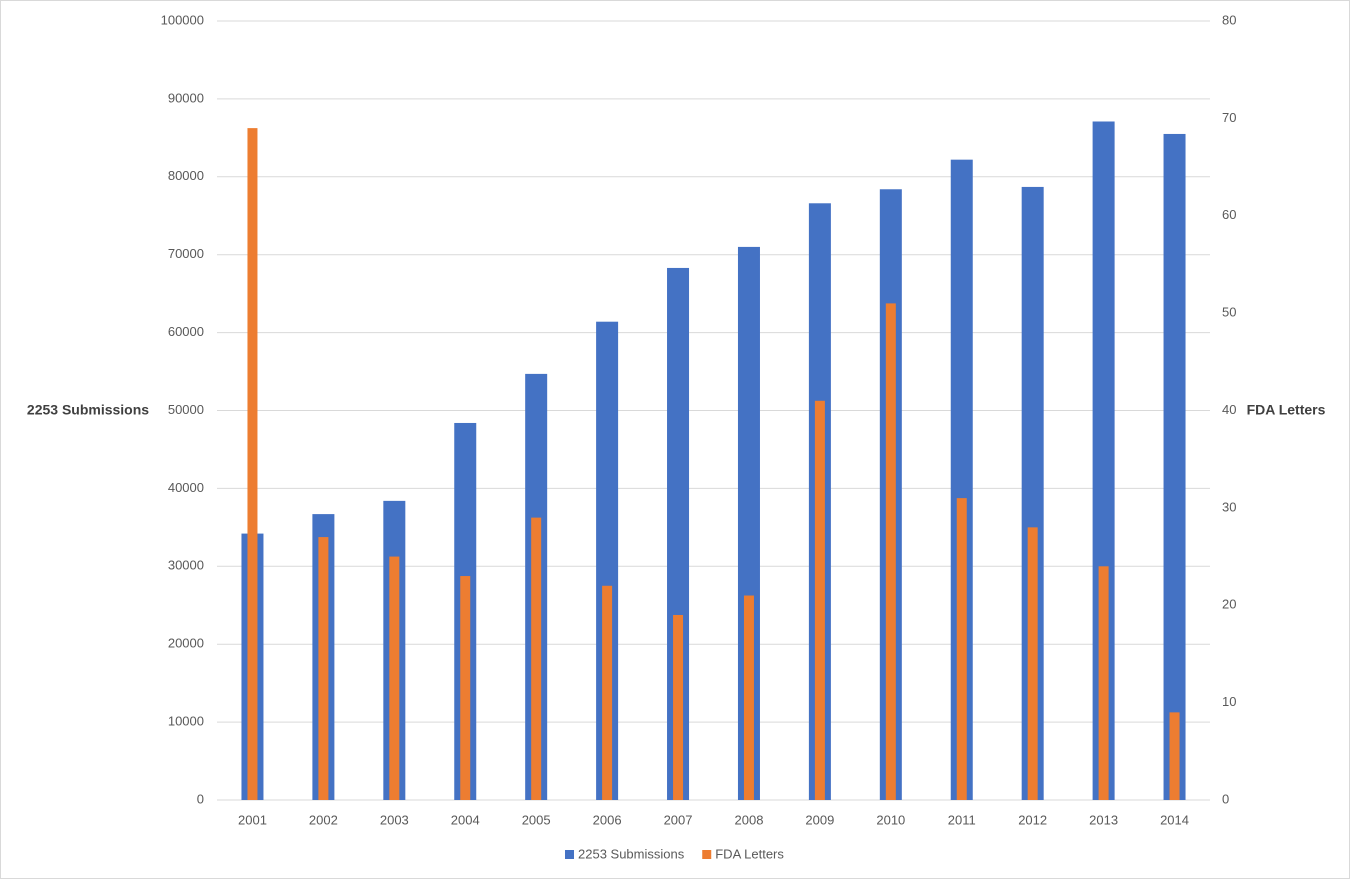  What do you see at coordinates (536, 819) in the screenshot?
I see `x-tick-label: 2005` at bounding box center [536, 819].